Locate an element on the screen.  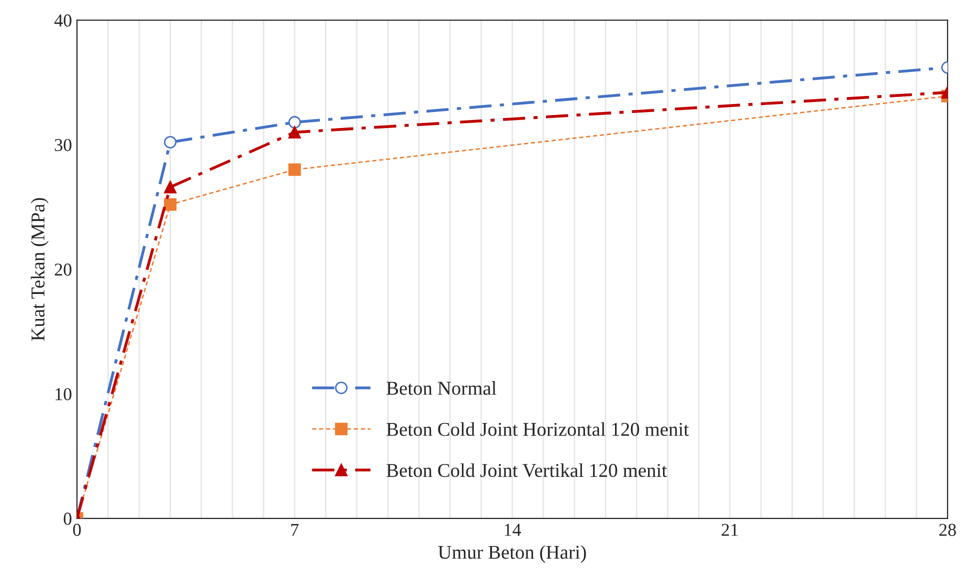
x-tick-label: 7 is located at coordinates (295, 530).